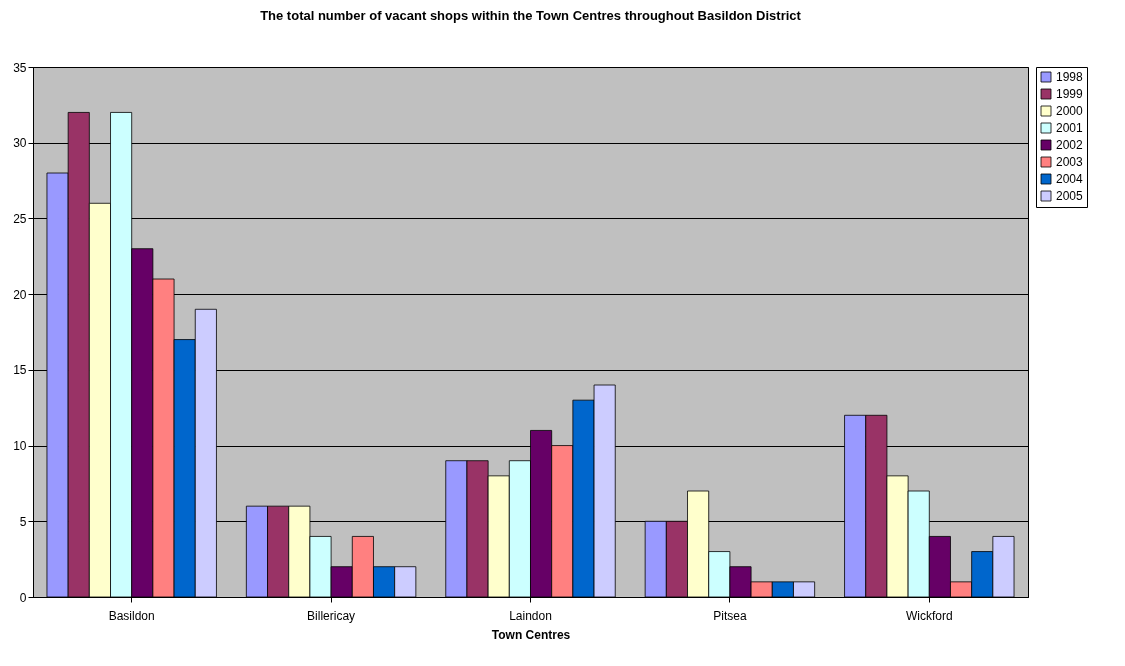 The width and height of the screenshot is (1125, 666). Describe the element at coordinates (1070, 196) in the screenshot. I see `legend-label: 2005` at that location.